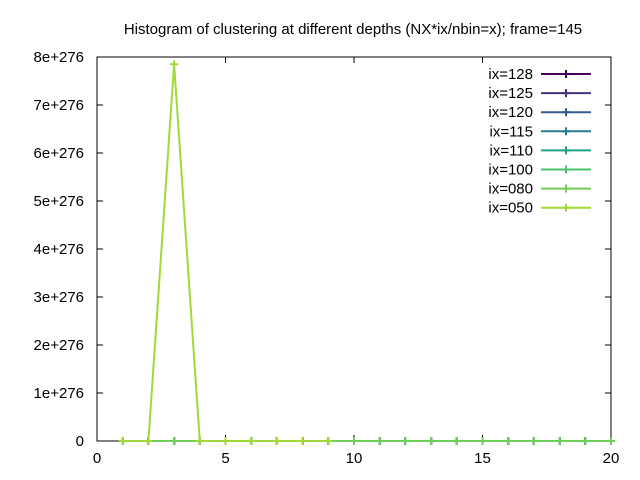 The image size is (640, 480). I want to click on legend-entry: ix=110, so click(540, 150).